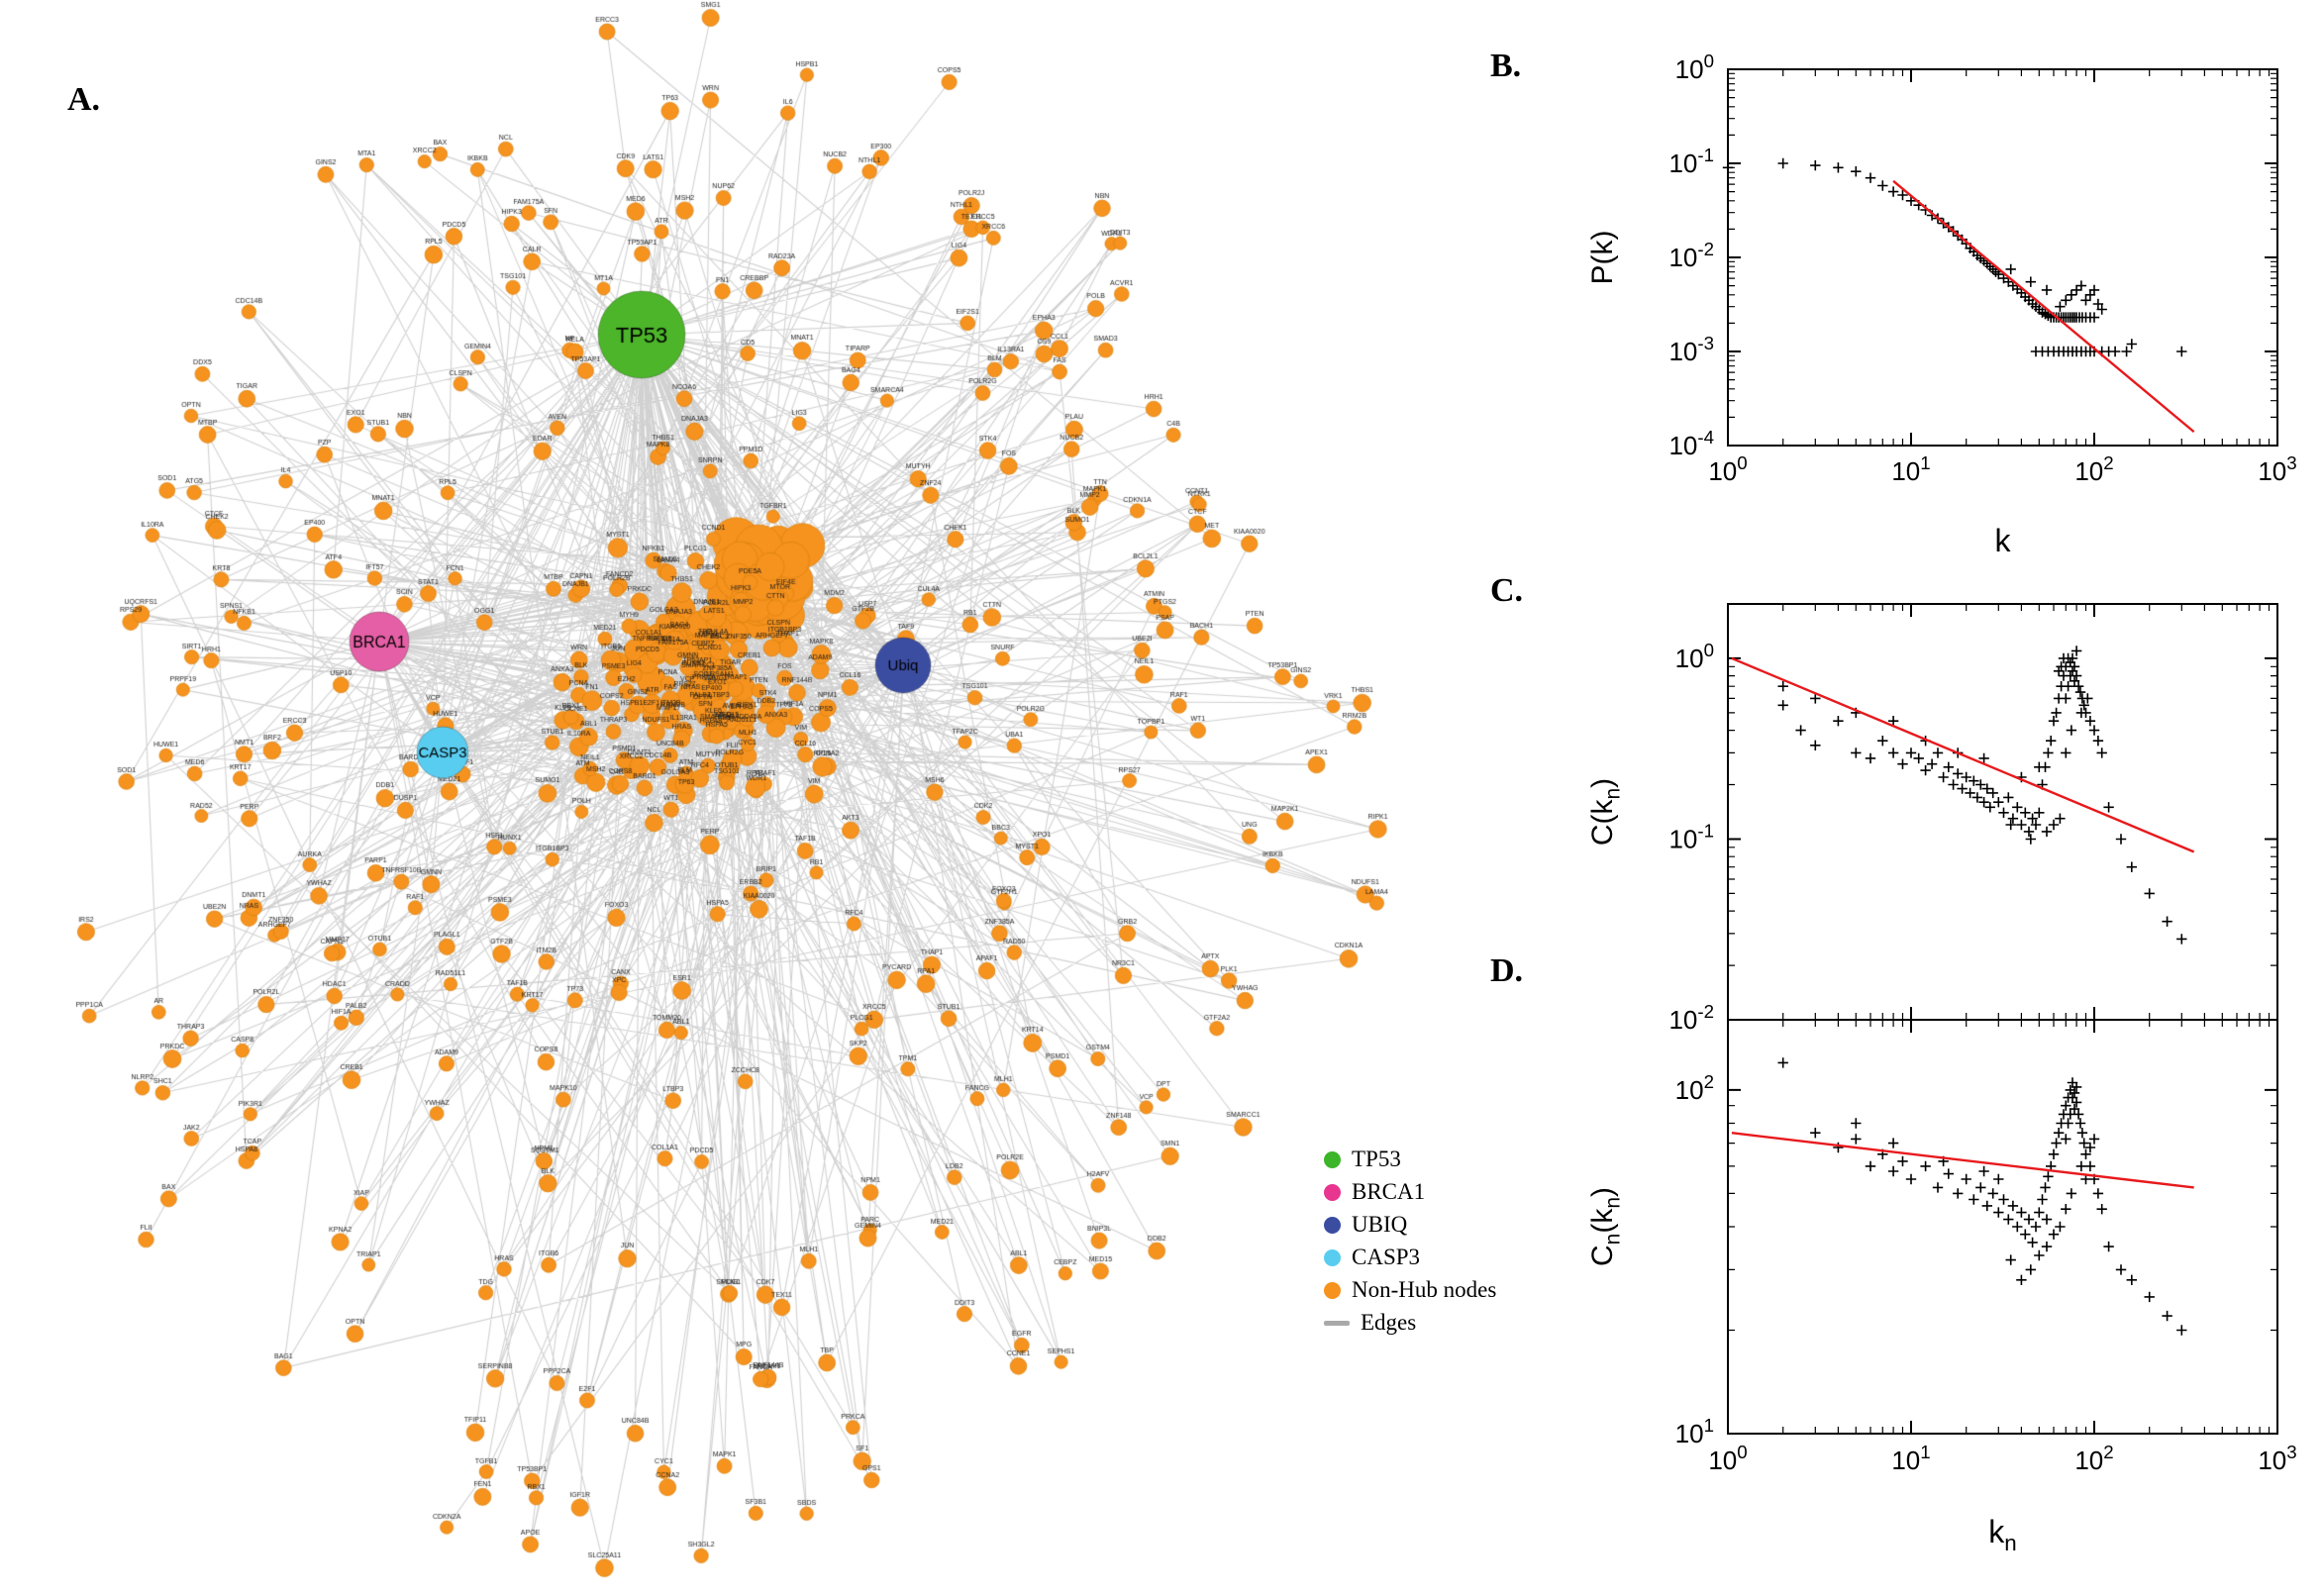 Image resolution: width=2323 pixels, height=1596 pixels. Describe the element at coordinates (1602, 258) in the screenshot. I see `svg-text: P(k)` at that location.